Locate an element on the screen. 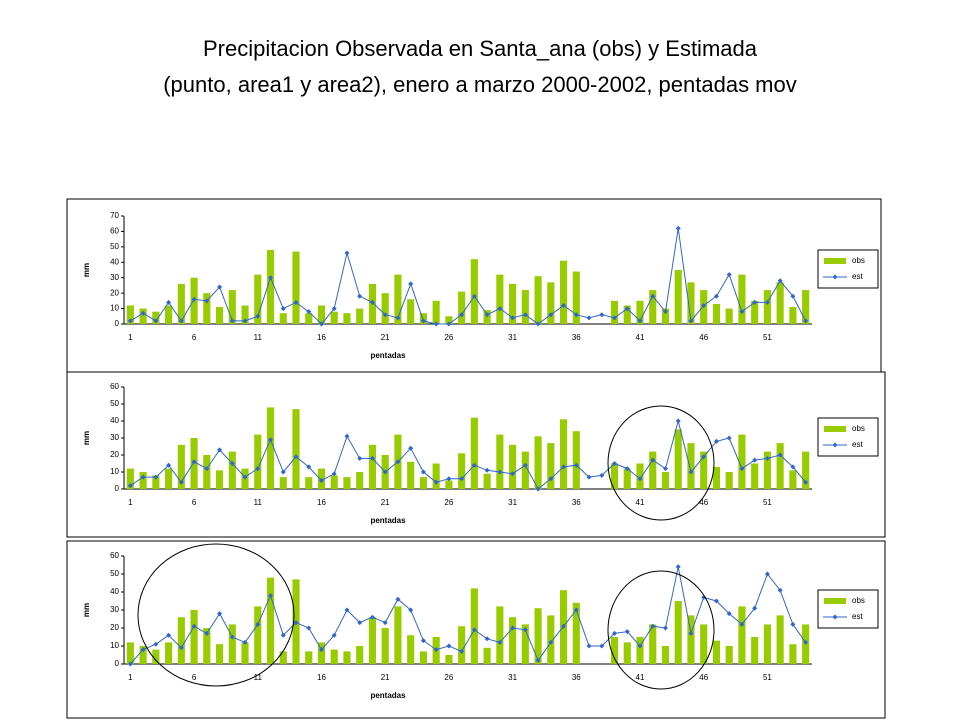 The image size is (960, 725). legend-label: est is located at coordinates (857, 276).